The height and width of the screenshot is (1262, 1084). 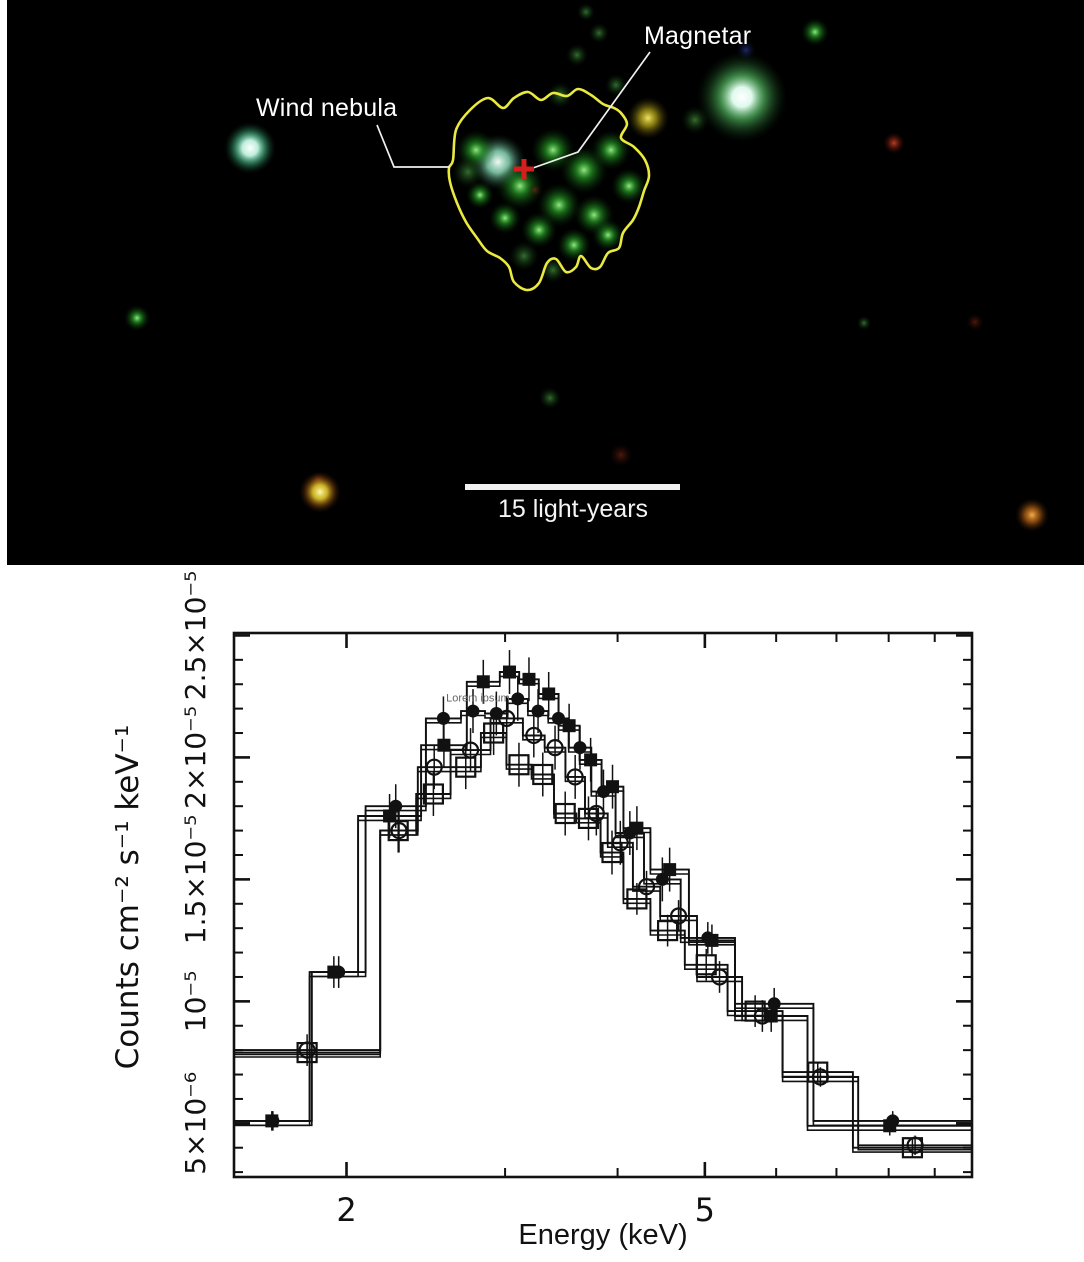 I want to click on y-tick-label: 10⁻⁵, so click(x=195, y=1002).